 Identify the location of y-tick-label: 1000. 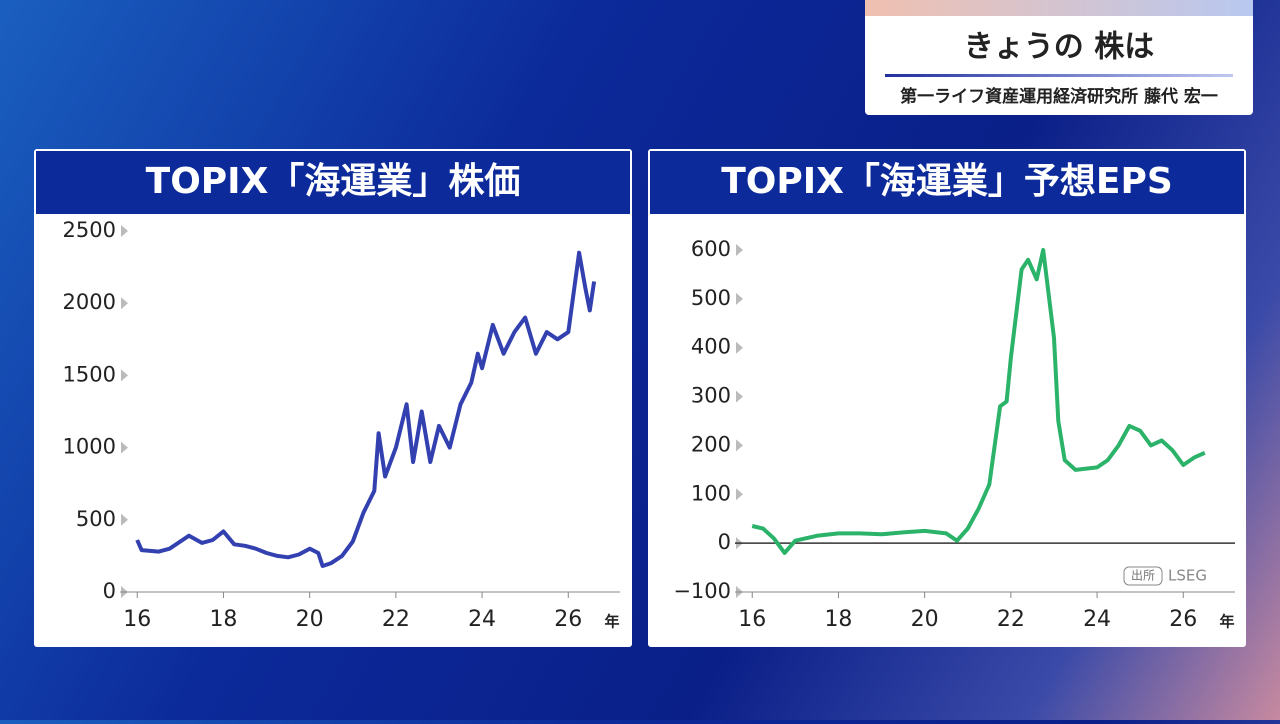
(89, 447).